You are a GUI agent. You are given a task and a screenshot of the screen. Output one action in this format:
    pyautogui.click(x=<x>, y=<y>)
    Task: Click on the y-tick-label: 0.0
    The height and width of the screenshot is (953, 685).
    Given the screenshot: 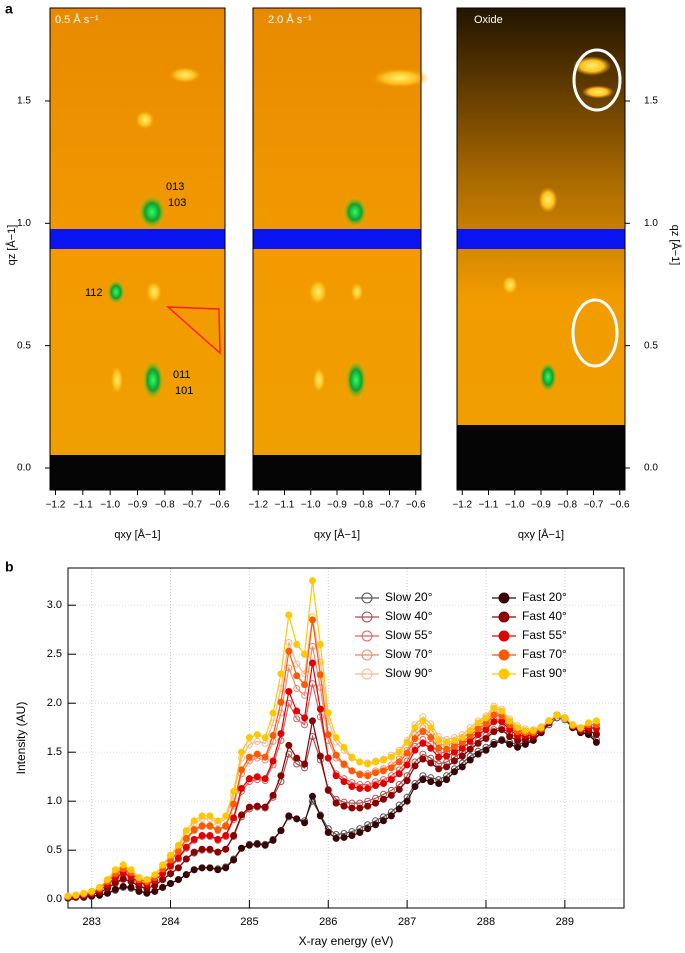 What is the action you would take?
    pyautogui.click(x=651, y=468)
    